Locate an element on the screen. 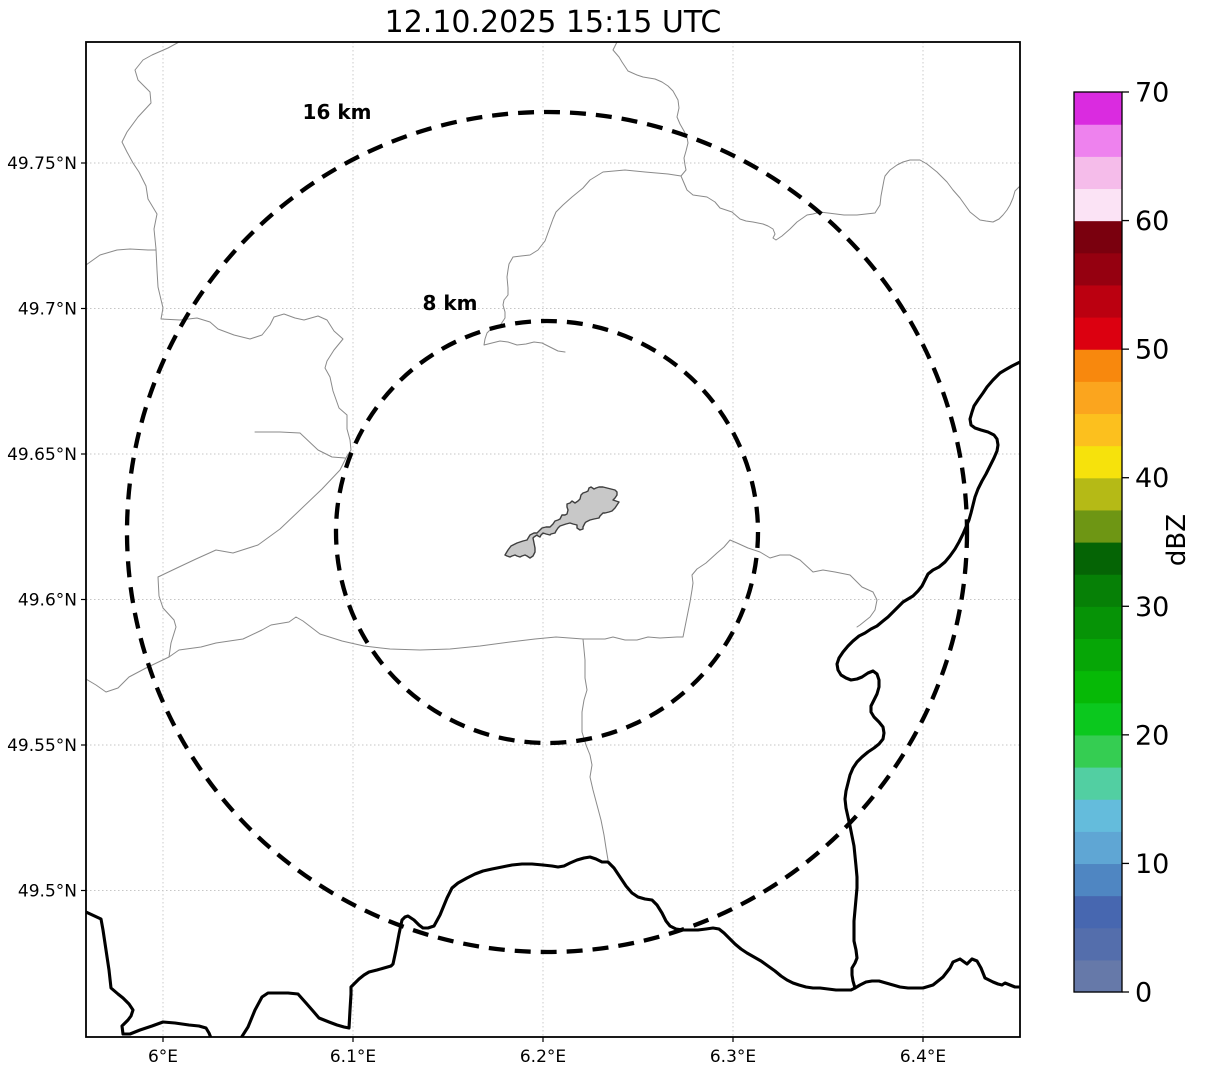  range-ring-8km is located at coordinates (547, 532).